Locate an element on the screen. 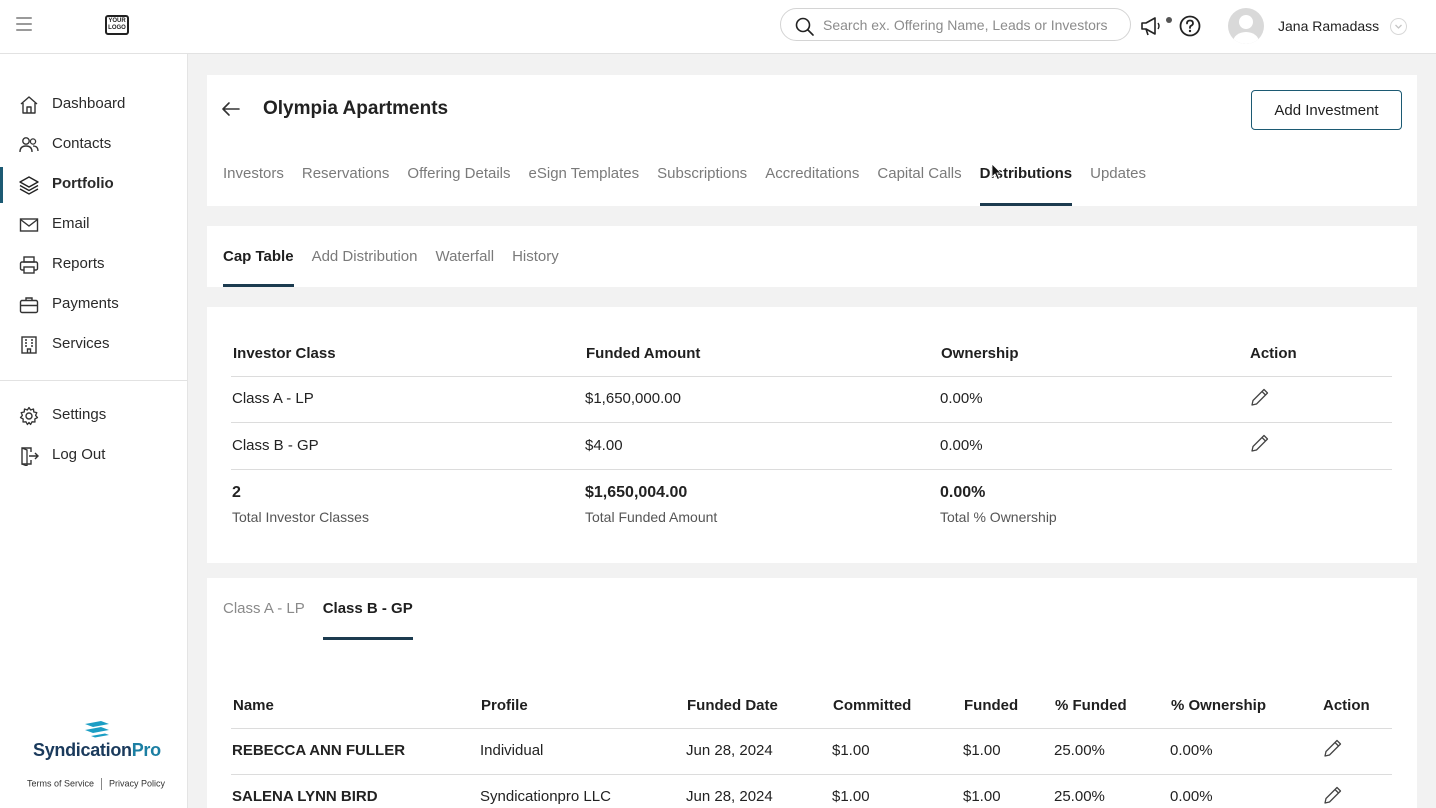 Image resolution: width=1436 pixels, height=808 pixels. chevron-down-icon is located at coordinates (1398, 26).